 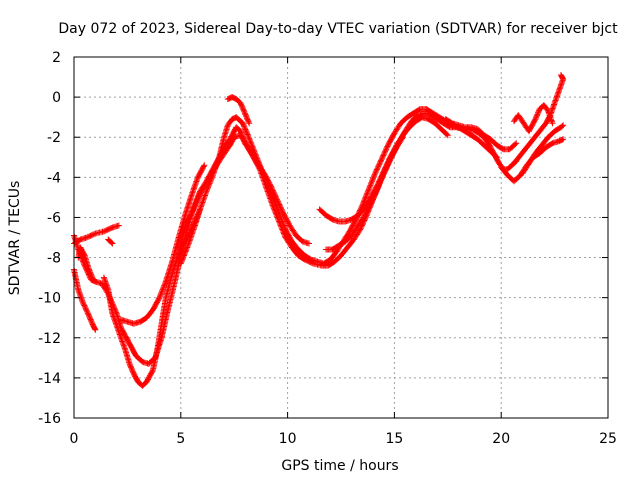 I want to click on y-tick-label: -4, so click(x=54, y=178).